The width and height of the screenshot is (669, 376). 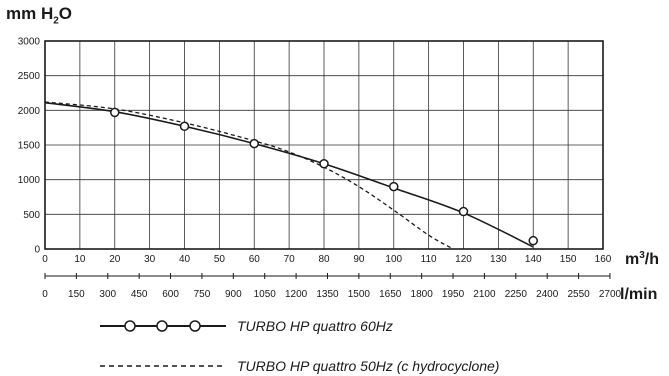 What do you see at coordinates (296, 294) in the screenshot?
I see `x2-tick-label: 1200` at bounding box center [296, 294].